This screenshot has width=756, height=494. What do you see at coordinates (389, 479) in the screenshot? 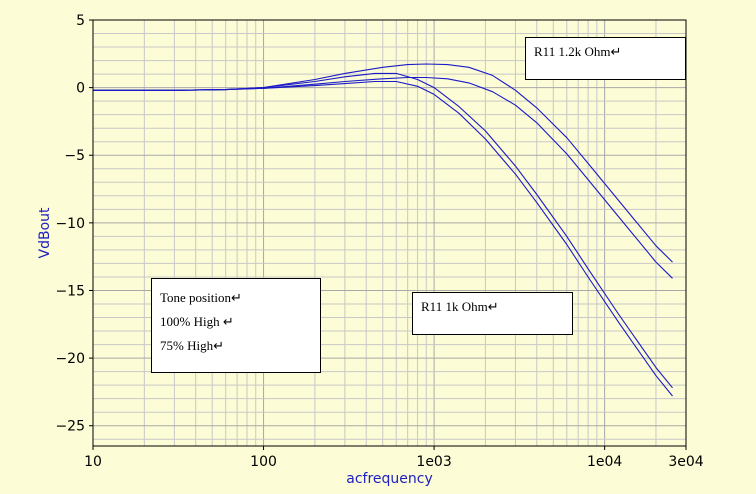
I see `x-axis-label: acfrequency` at bounding box center [389, 479].